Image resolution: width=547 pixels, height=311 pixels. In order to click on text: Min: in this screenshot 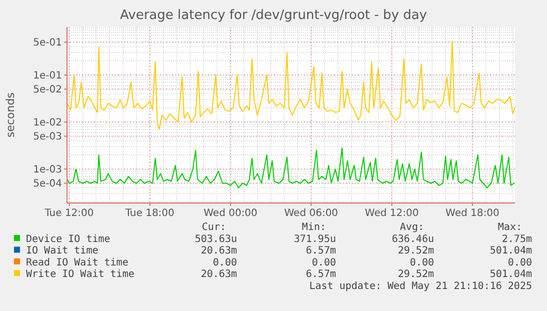, I will do `click(314, 227)`.